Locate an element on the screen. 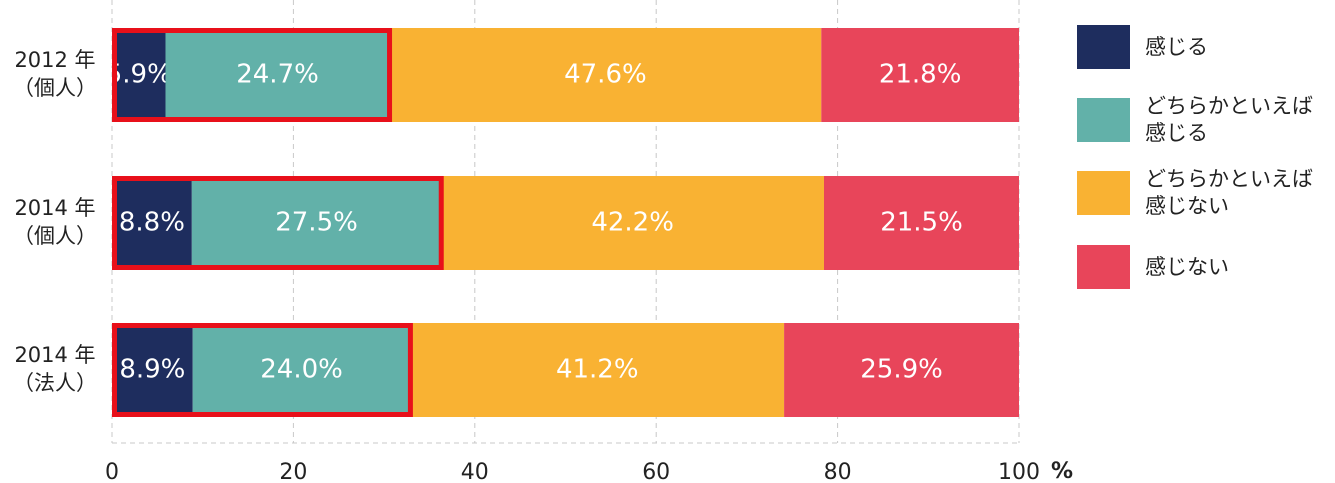 Image resolution: width=1335 pixels, height=483 pixels. data-label: 21.8% is located at coordinates (920, 75).